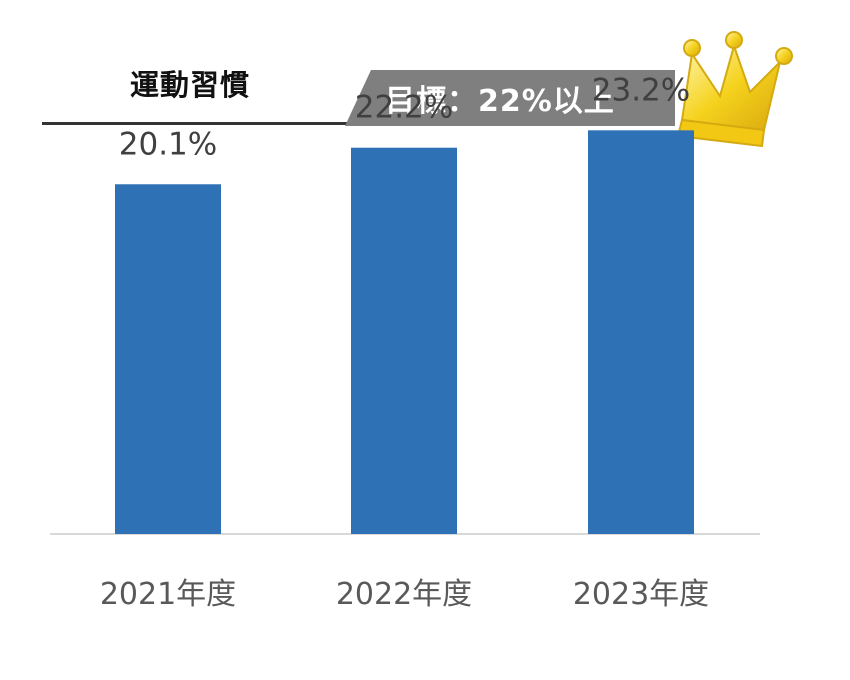  I want to click on x-tick-label: 2022年度, so click(404, 594).